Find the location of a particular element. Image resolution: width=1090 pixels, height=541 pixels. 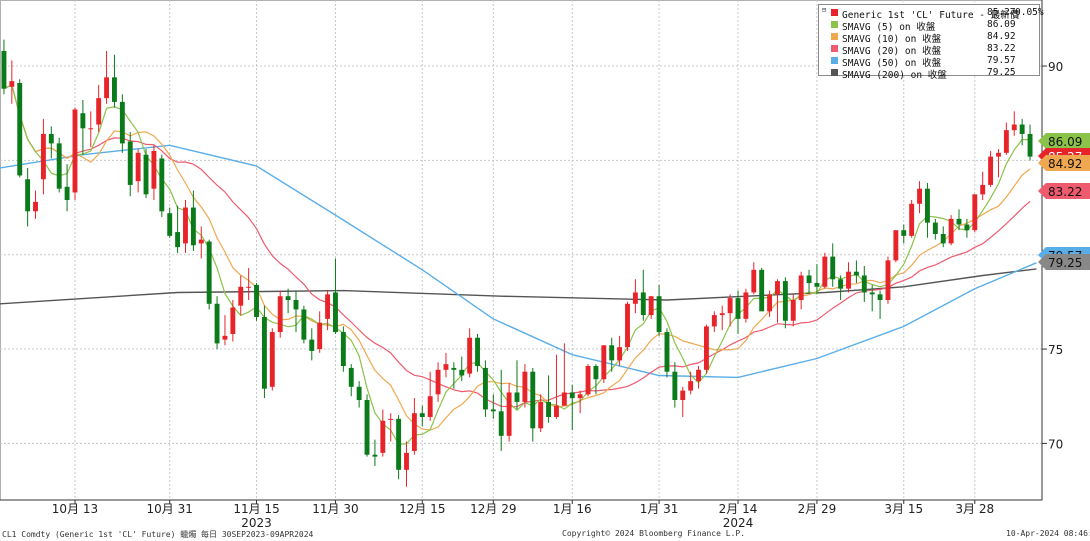

y-tick-label: 70 is located at coordinates (1055, 444).